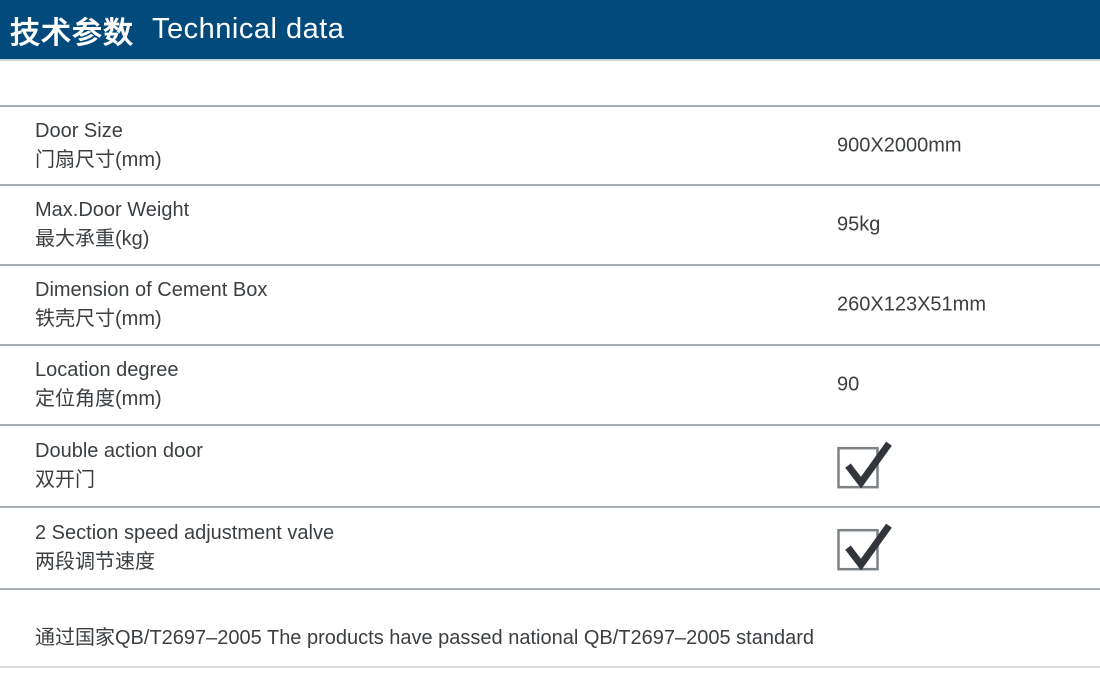 The width and height of the screenshot is (1100, 673). What do you see at coordinates (848, 384) in the screenshot?
I see `row-value: 90` at bounding box center [848, 384].